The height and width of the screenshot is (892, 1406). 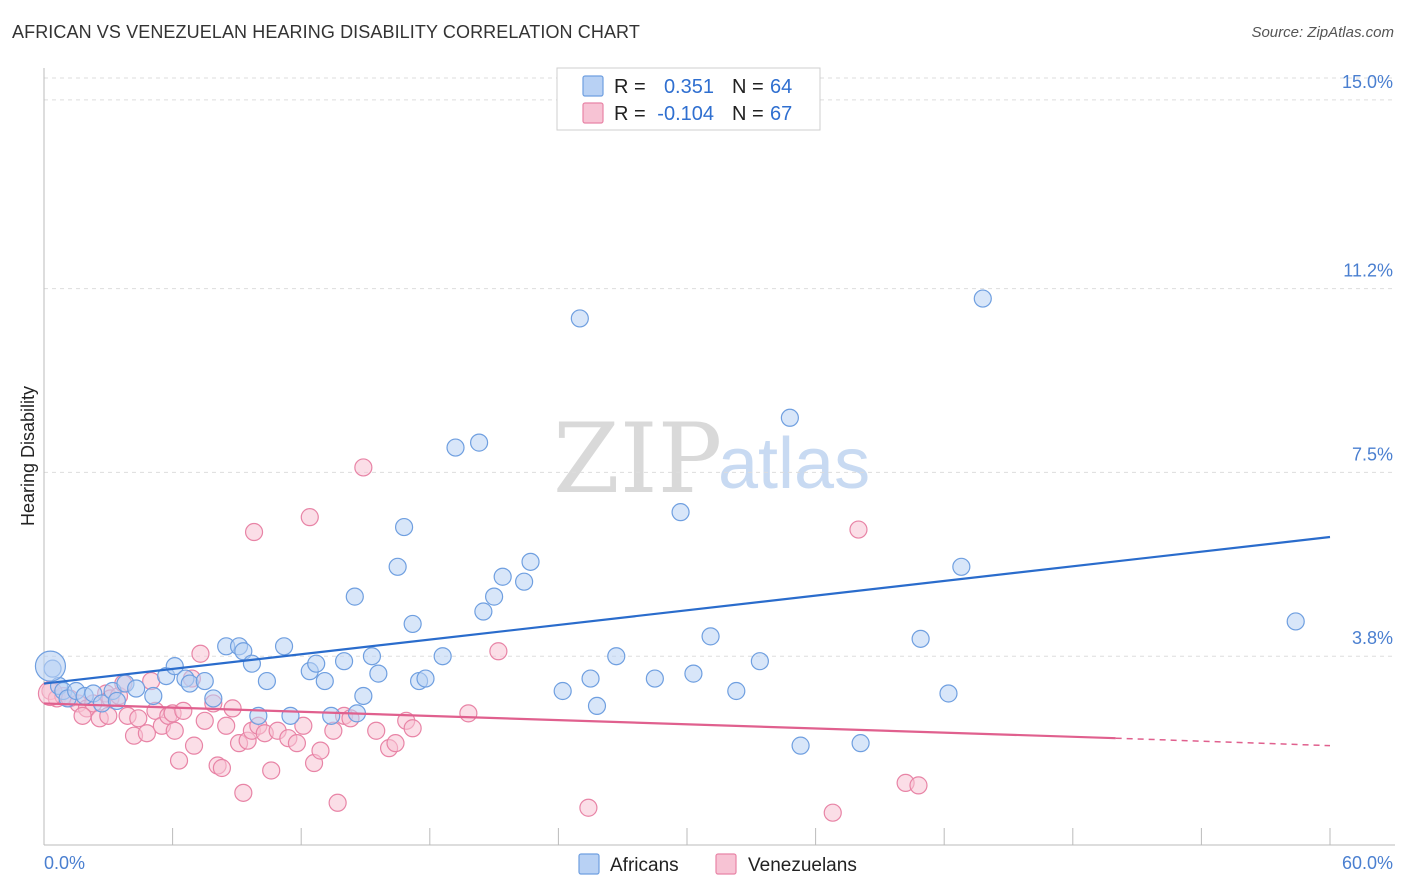 I want to click on data-point-cluster, so click(x=50, y=666).